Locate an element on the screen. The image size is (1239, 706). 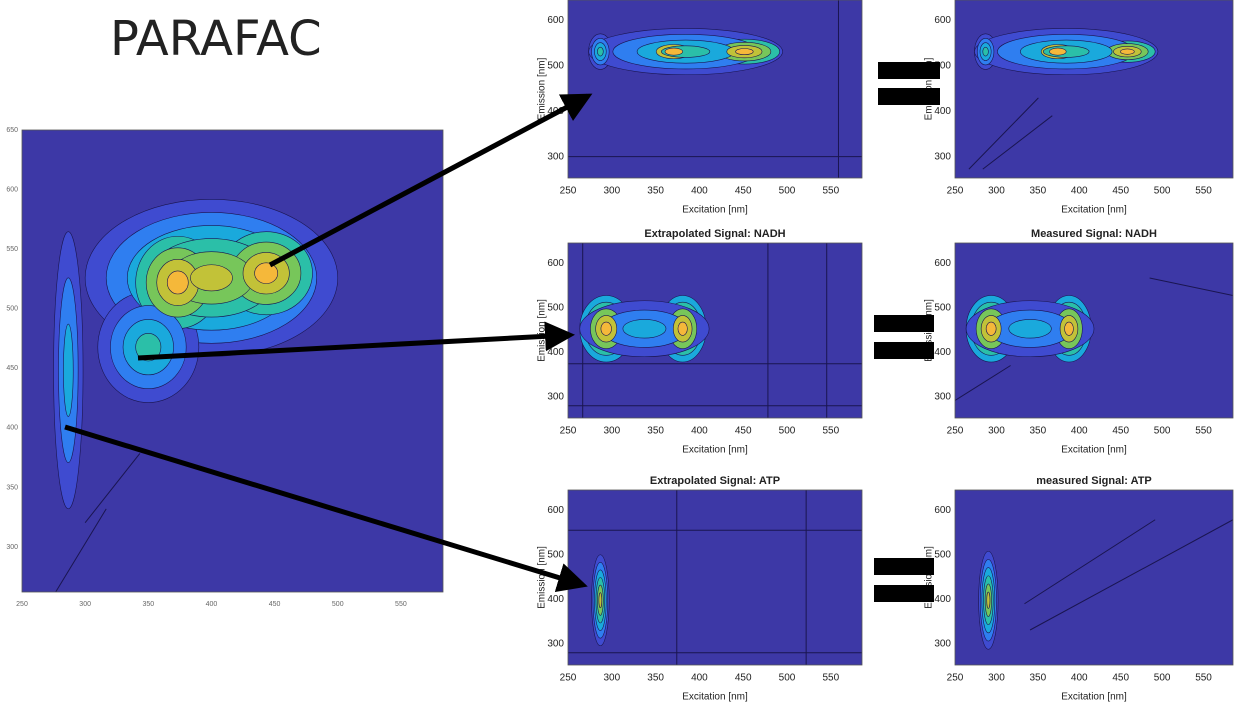
panel-title: Extrapolated Signal: ATP is located at coordinates (715, 481).